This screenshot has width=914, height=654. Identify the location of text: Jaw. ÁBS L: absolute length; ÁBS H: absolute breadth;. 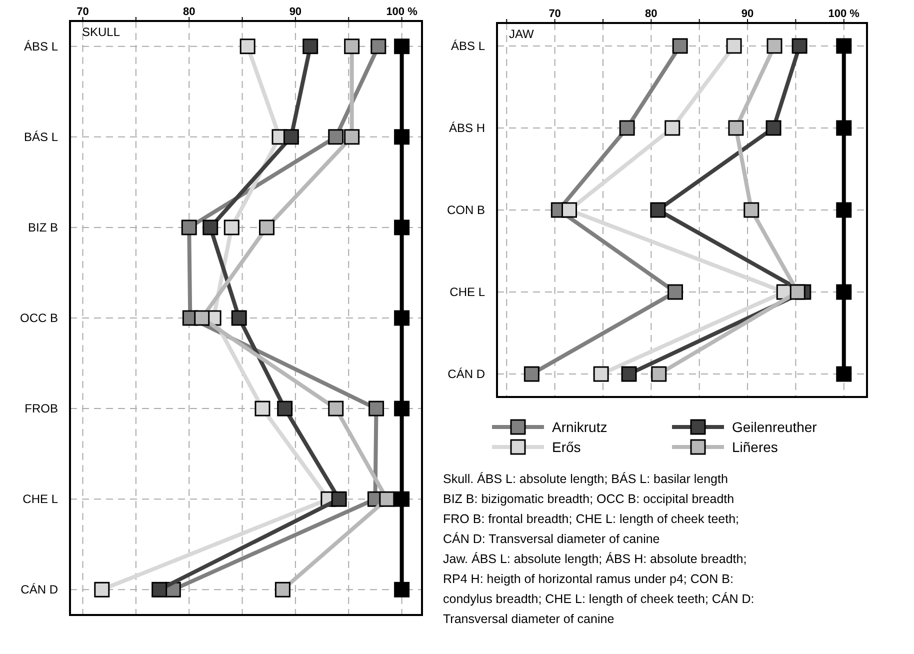
(595, 559).